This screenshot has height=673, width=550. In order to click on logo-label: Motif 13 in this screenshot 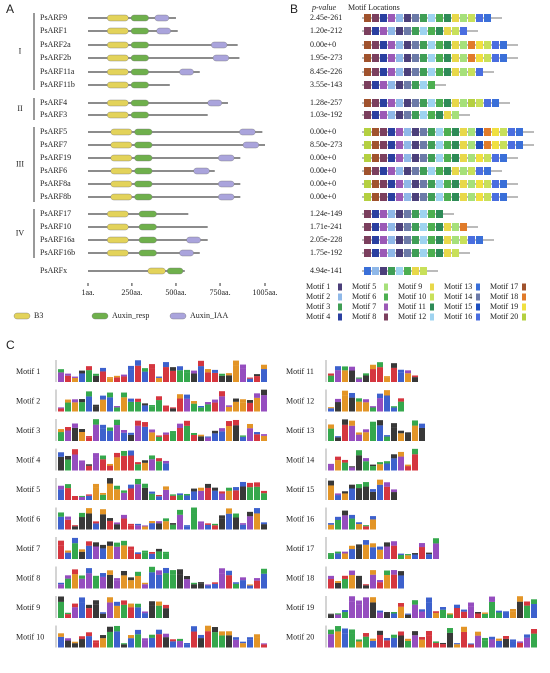, I will do `click(300, 430)`.